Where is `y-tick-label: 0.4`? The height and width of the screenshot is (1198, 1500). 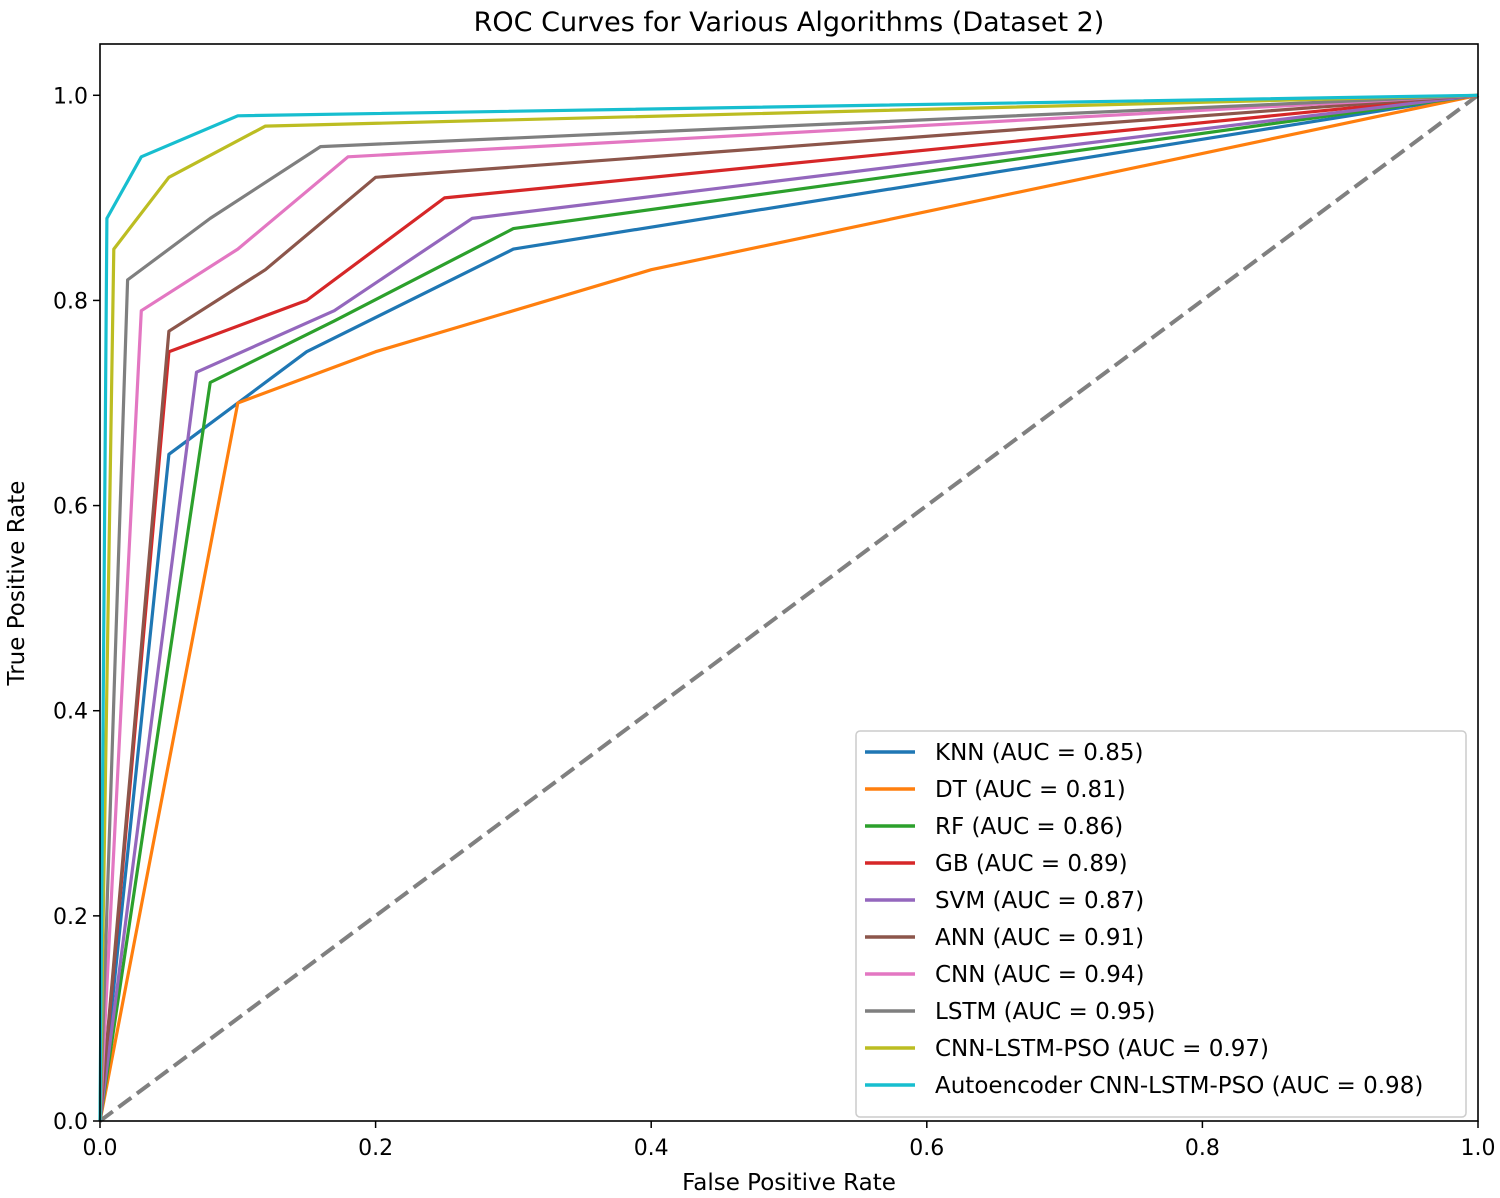
y-tick-label: 0.4 is located at coordinates (70, 712).